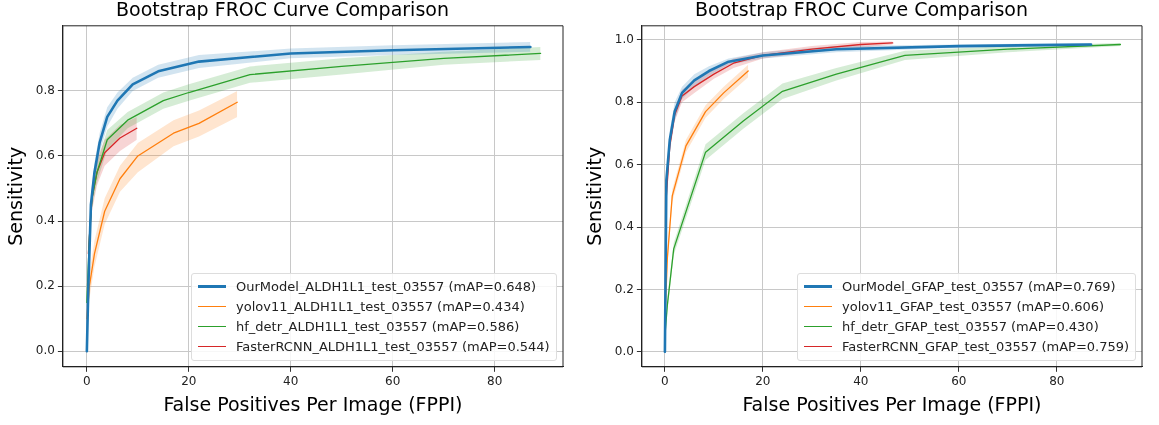 Image resolution: width=1159 pixels, height=425 pixels. I want to click on legend-label: yolov11_ALDH1L1_test_03557 (mAP=0.434), so click(380, 306).